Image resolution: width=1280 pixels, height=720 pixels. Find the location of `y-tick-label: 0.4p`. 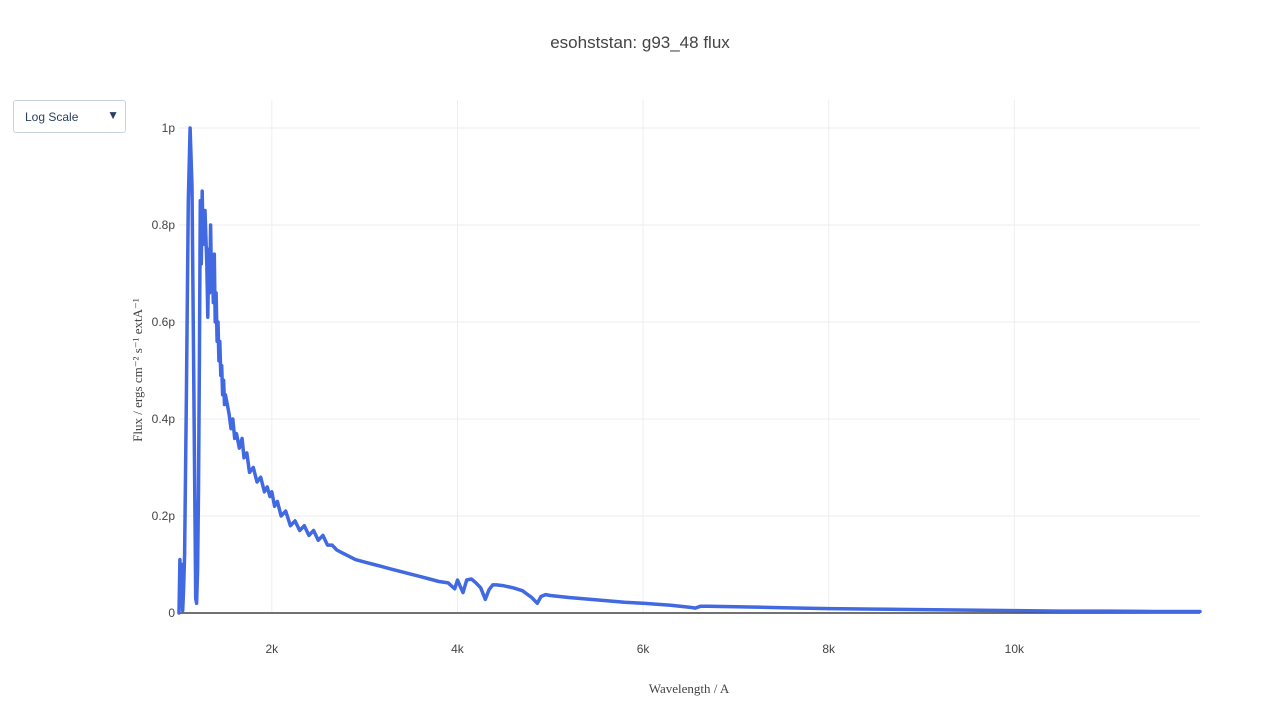

y-tick-label: 0.4p is located at coordinates (164, 419).